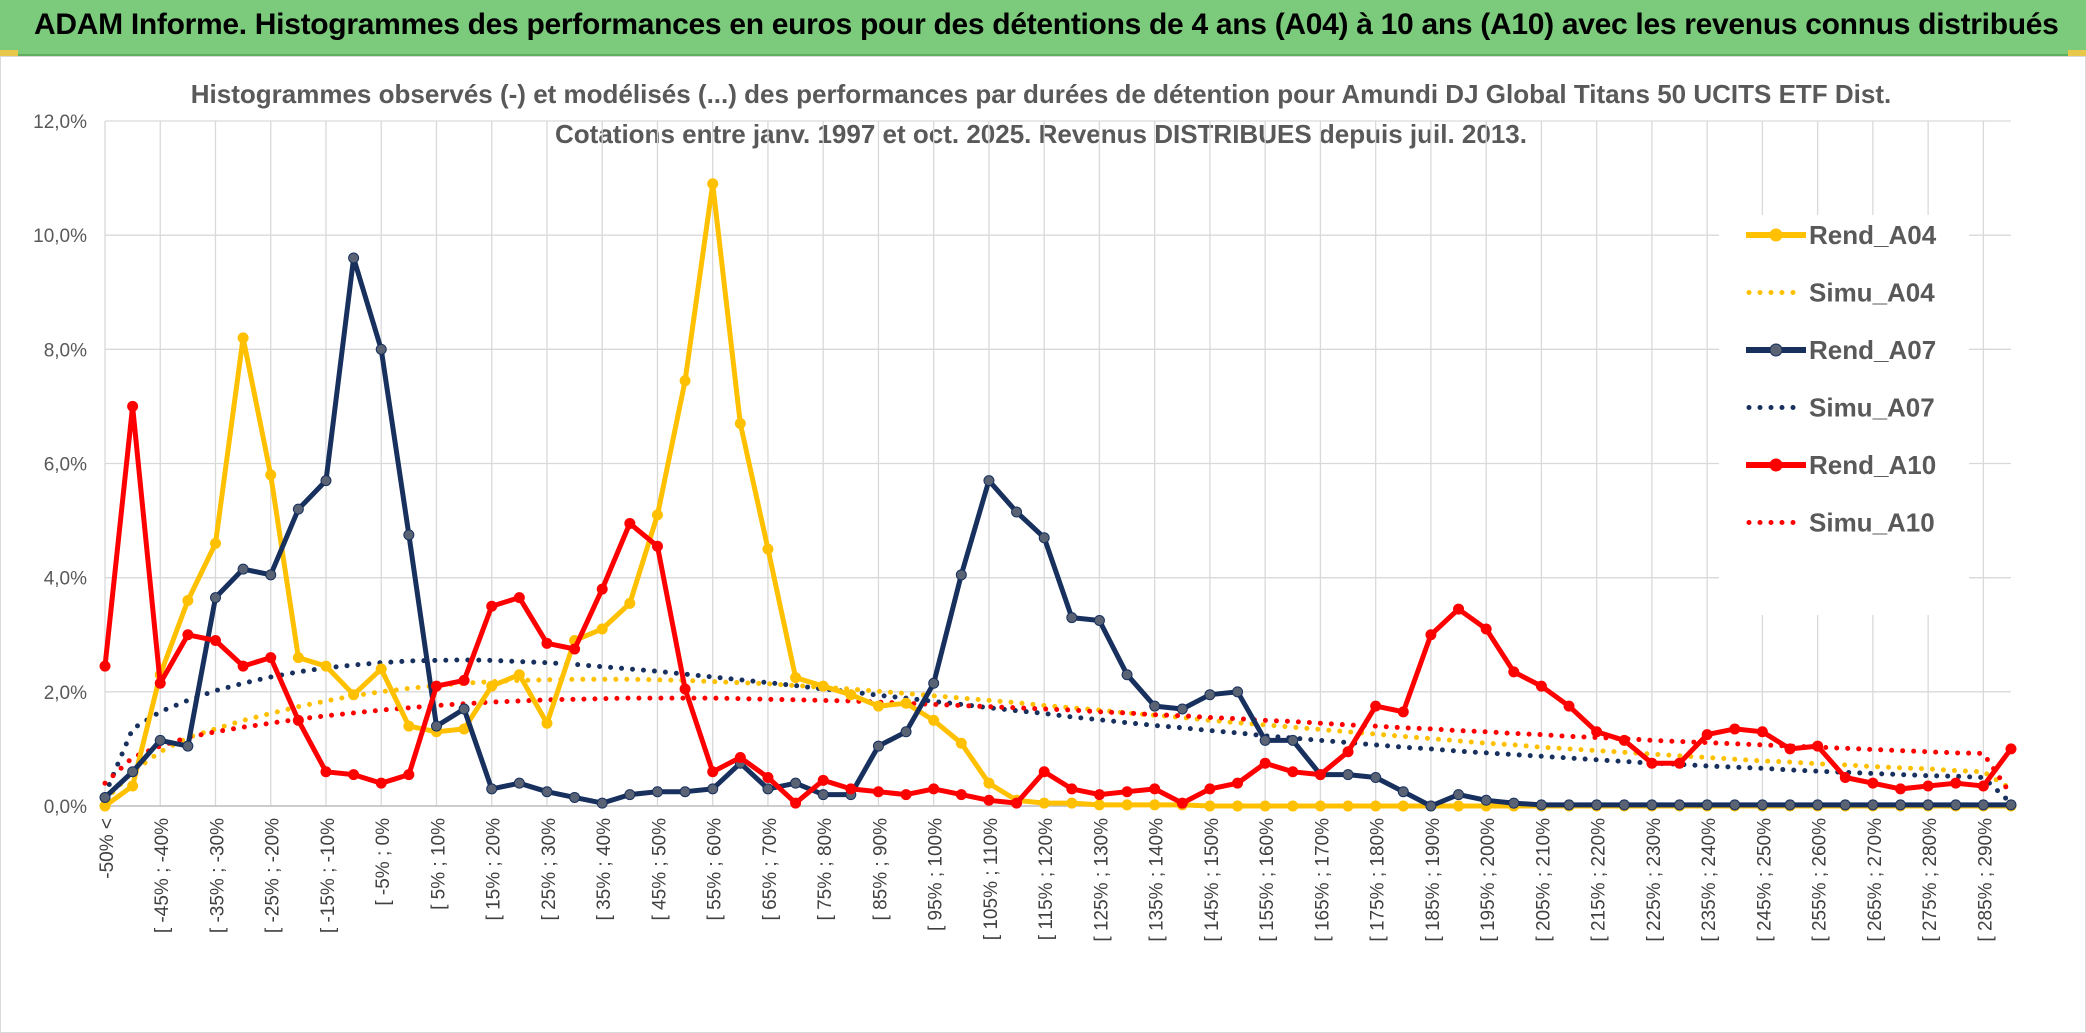  Describe the element at coordinates (65, 807) in the screenshot. I see `y-tick-label: 0,0%` at that location.